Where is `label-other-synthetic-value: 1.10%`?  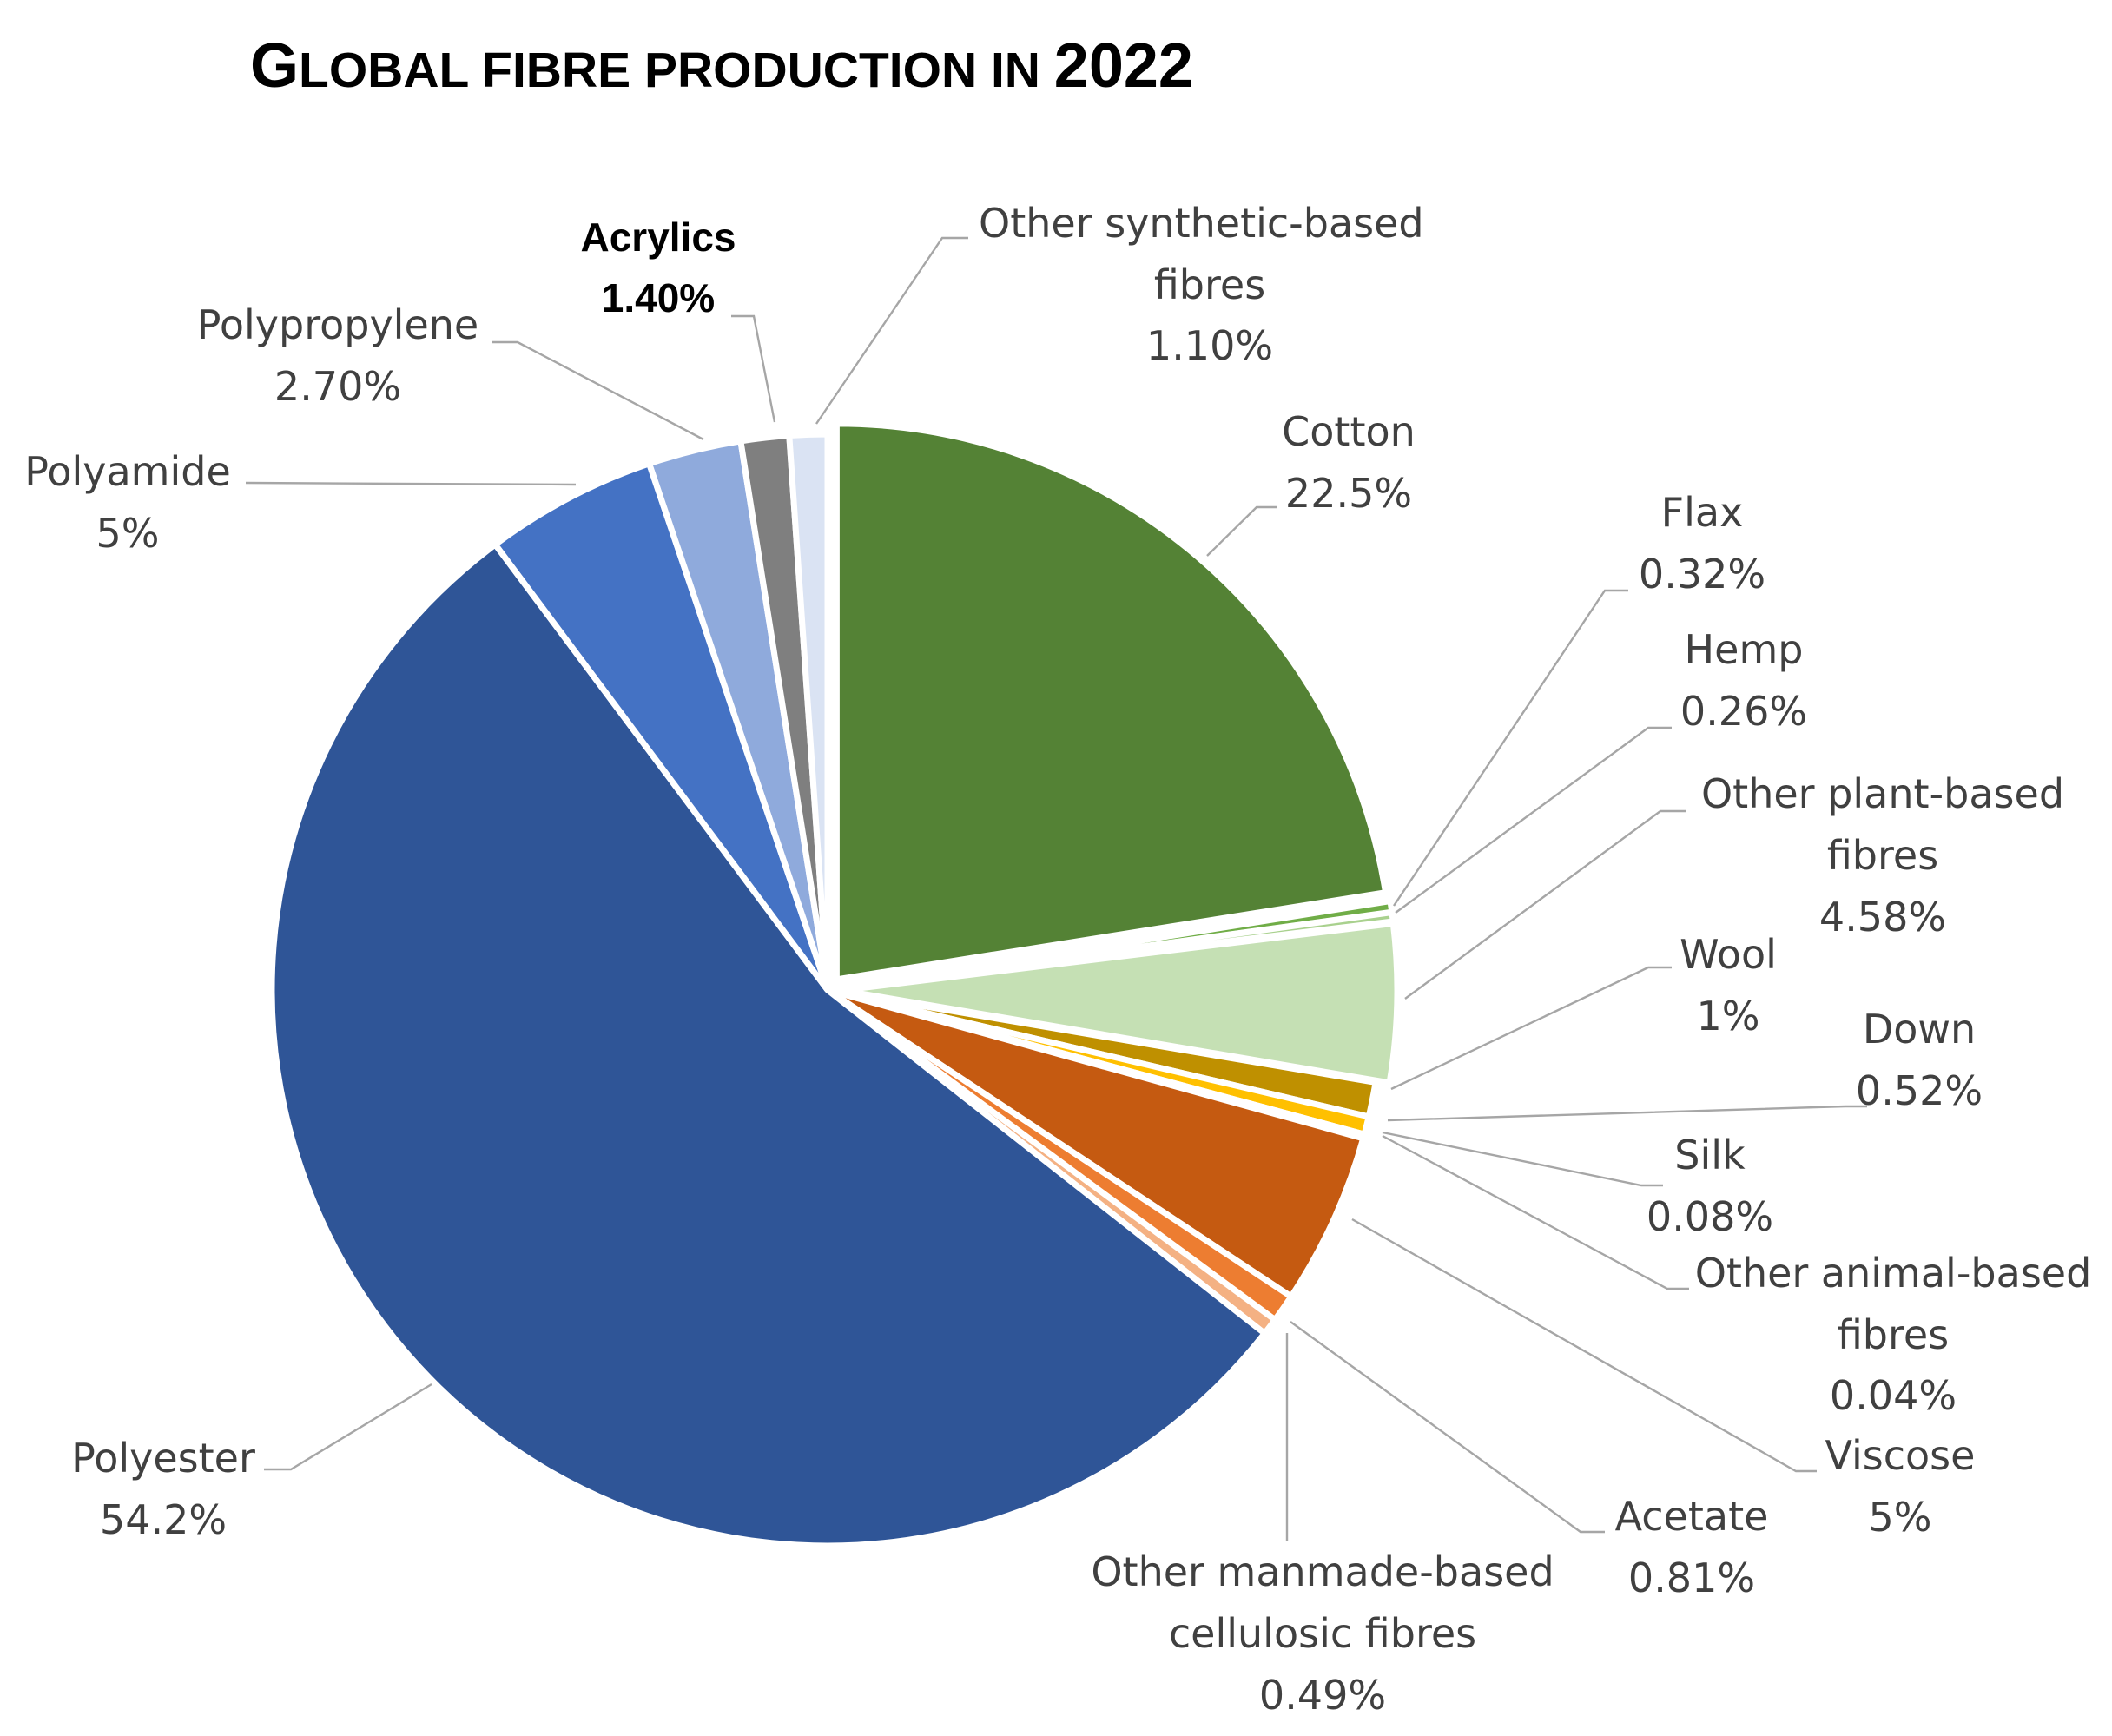 label-other-synthetic-value: 1.10% is located at coordinates (1209, 345).